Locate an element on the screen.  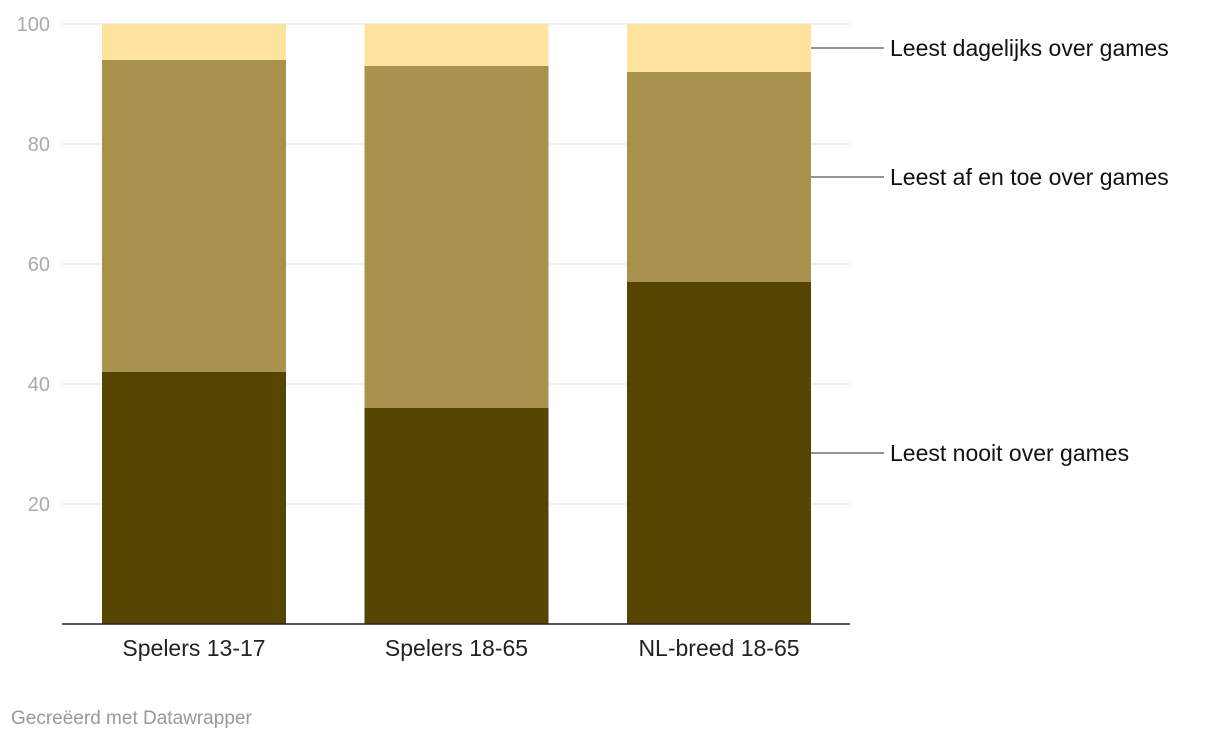
credit-text: Gecreëerd met Datawrapper is located at coordinates (131, 718).